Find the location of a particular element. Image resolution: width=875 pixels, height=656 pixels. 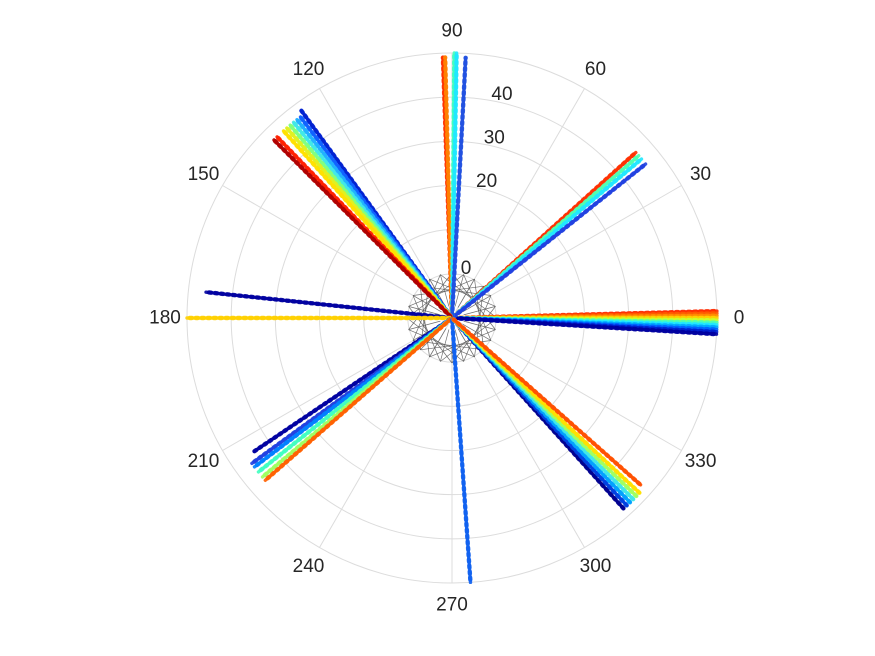

theta-tick-label-180: 180 is located at coordinates (165, 318).